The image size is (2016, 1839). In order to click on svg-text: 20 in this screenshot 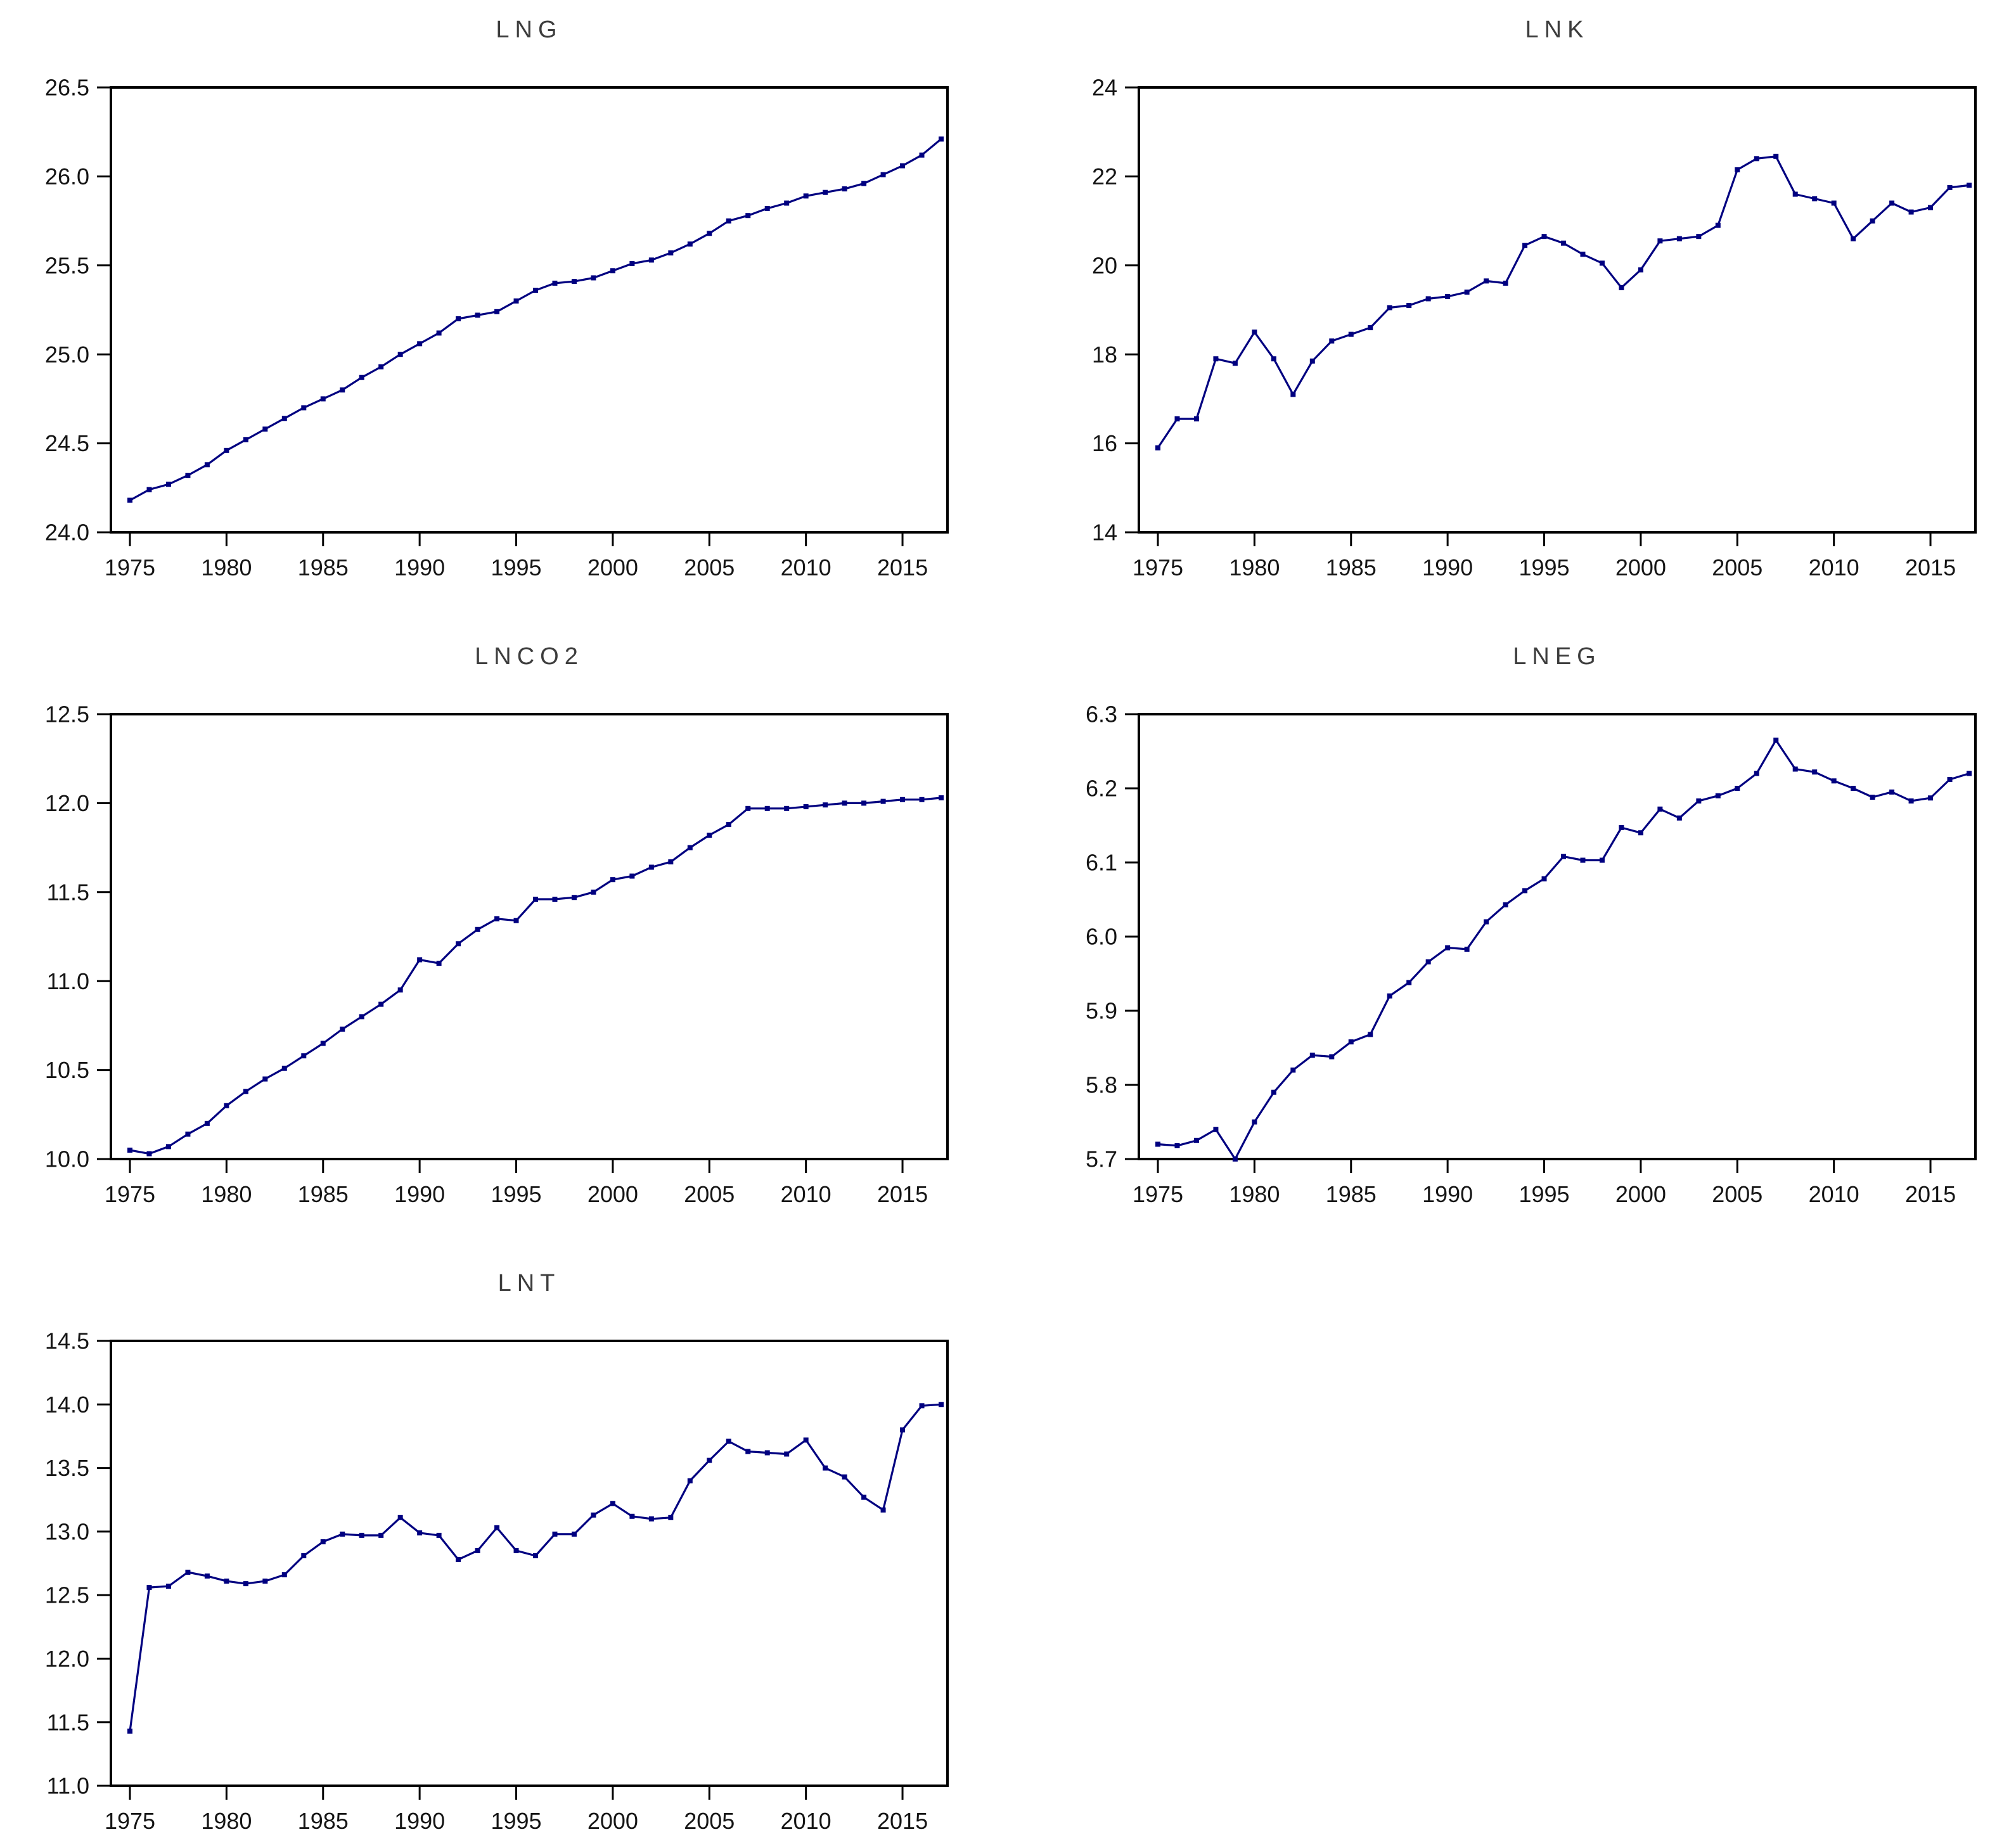, I will do `click(1104, 265)`.